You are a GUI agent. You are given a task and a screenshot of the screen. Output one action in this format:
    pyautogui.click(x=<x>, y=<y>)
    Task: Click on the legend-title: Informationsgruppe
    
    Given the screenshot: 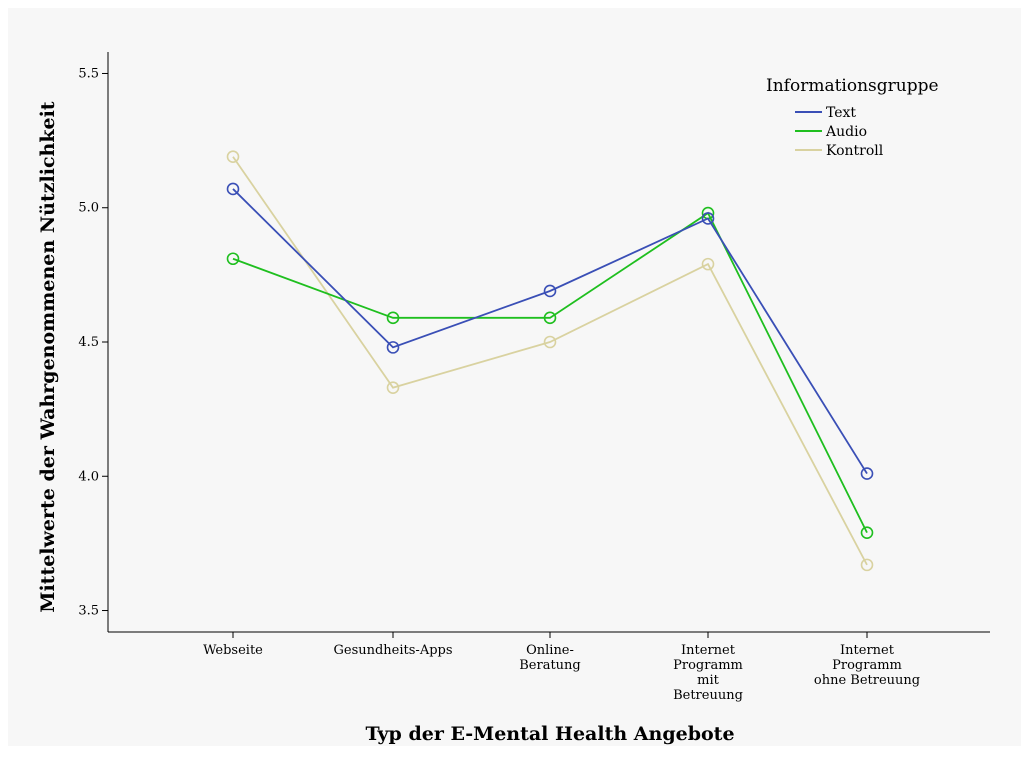 What is the action you would take?
    pyautogui.click(x=852, y=86)
    